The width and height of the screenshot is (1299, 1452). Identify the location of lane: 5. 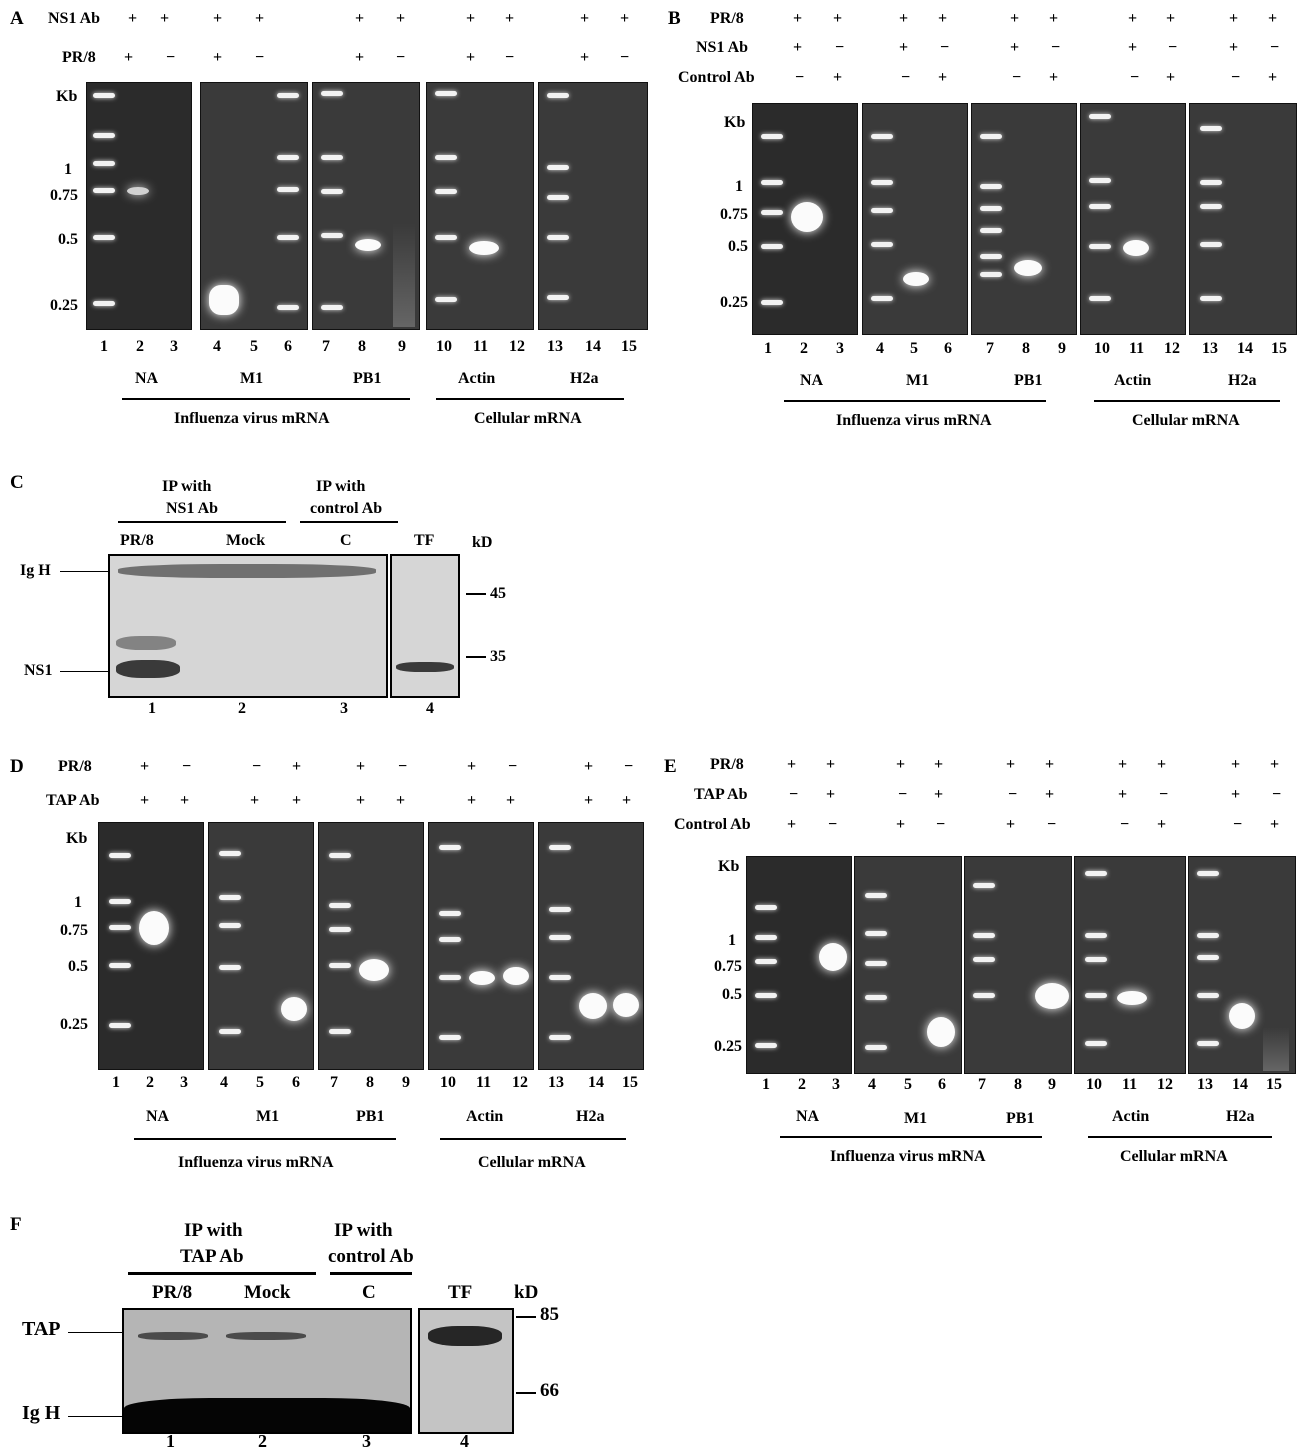
(260, 1082).